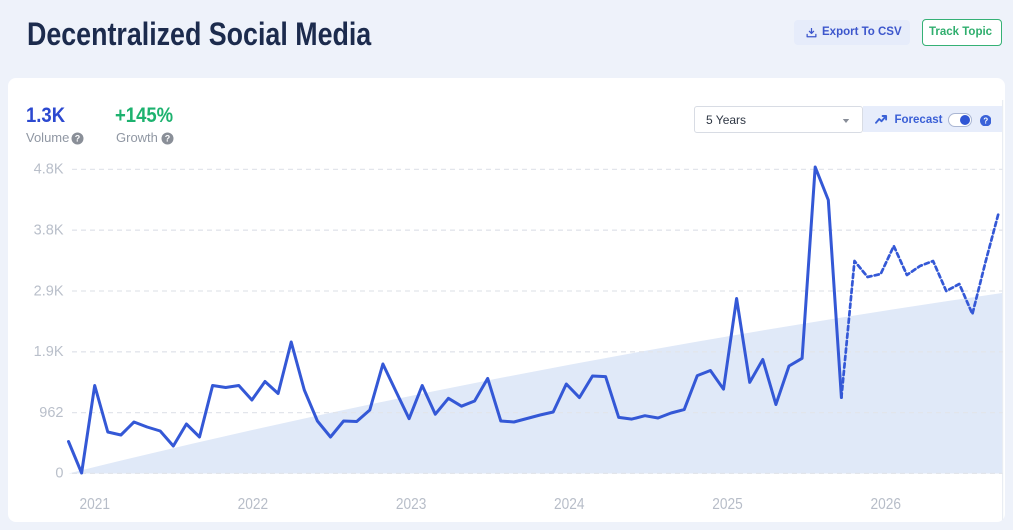 The image size is (1013, 530). What do you see at coordinates (569, 504) in the screenshot?
I see `svg-text: 2024` at bounding box center [569, 504].